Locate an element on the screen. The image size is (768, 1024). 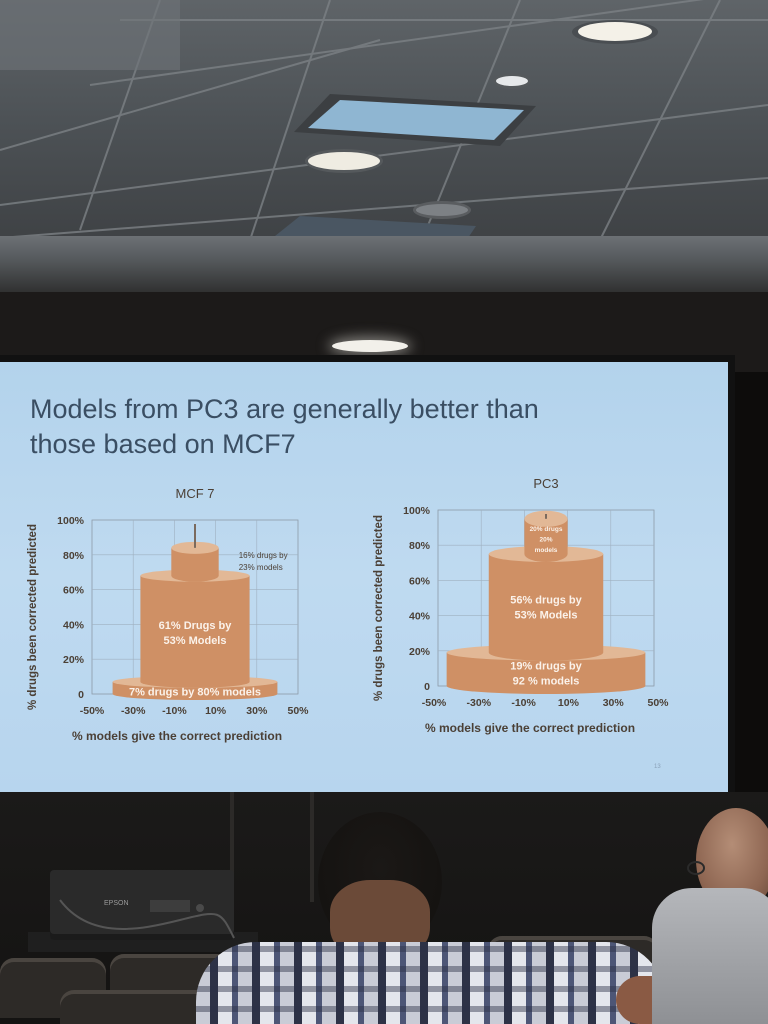
chart-title: MCF 7 is located at coordinates (195, 493).